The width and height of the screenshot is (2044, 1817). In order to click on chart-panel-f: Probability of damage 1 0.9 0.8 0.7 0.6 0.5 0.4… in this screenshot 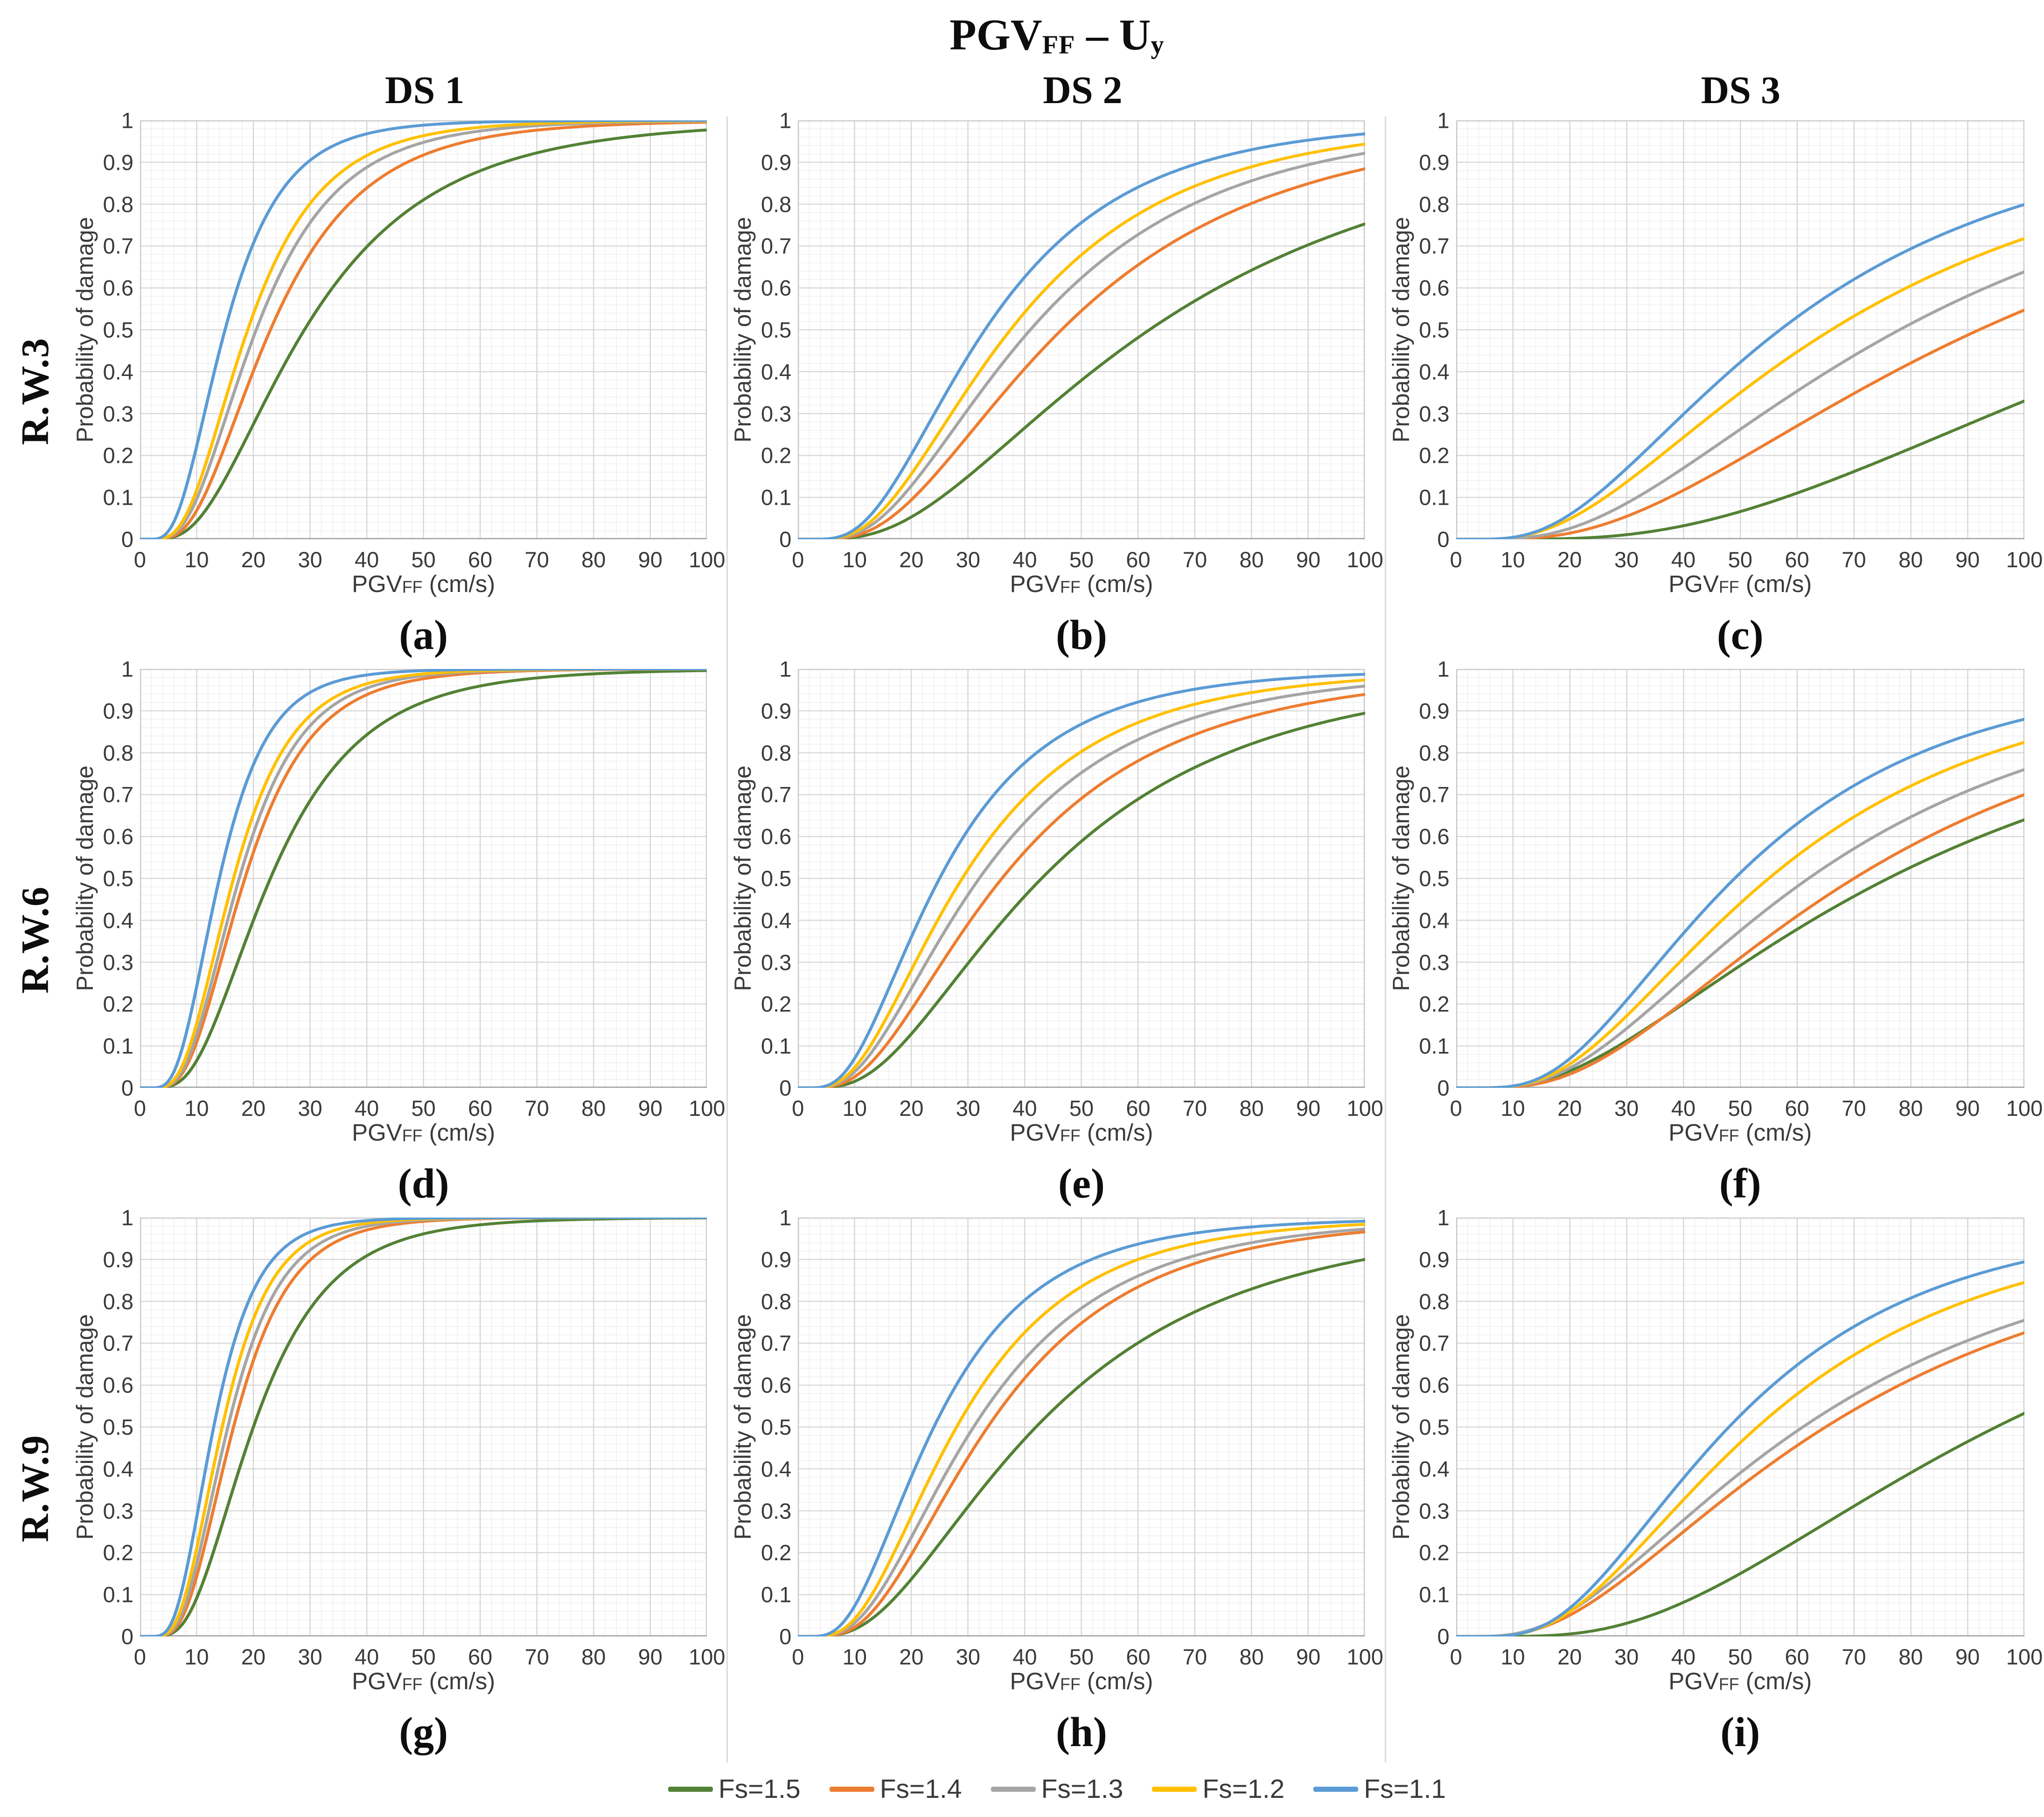, I will do `click(1715, 935)`.